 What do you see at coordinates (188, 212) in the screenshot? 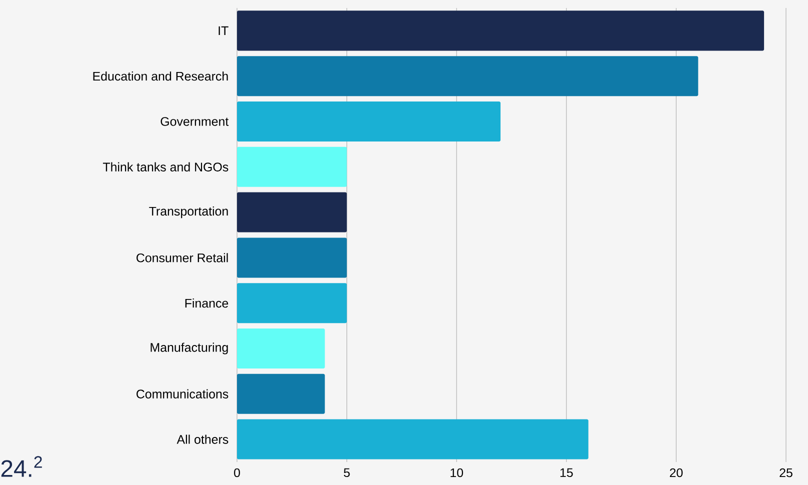
I see `y-tick-label: Transportation` at bounding box center [188, 212].